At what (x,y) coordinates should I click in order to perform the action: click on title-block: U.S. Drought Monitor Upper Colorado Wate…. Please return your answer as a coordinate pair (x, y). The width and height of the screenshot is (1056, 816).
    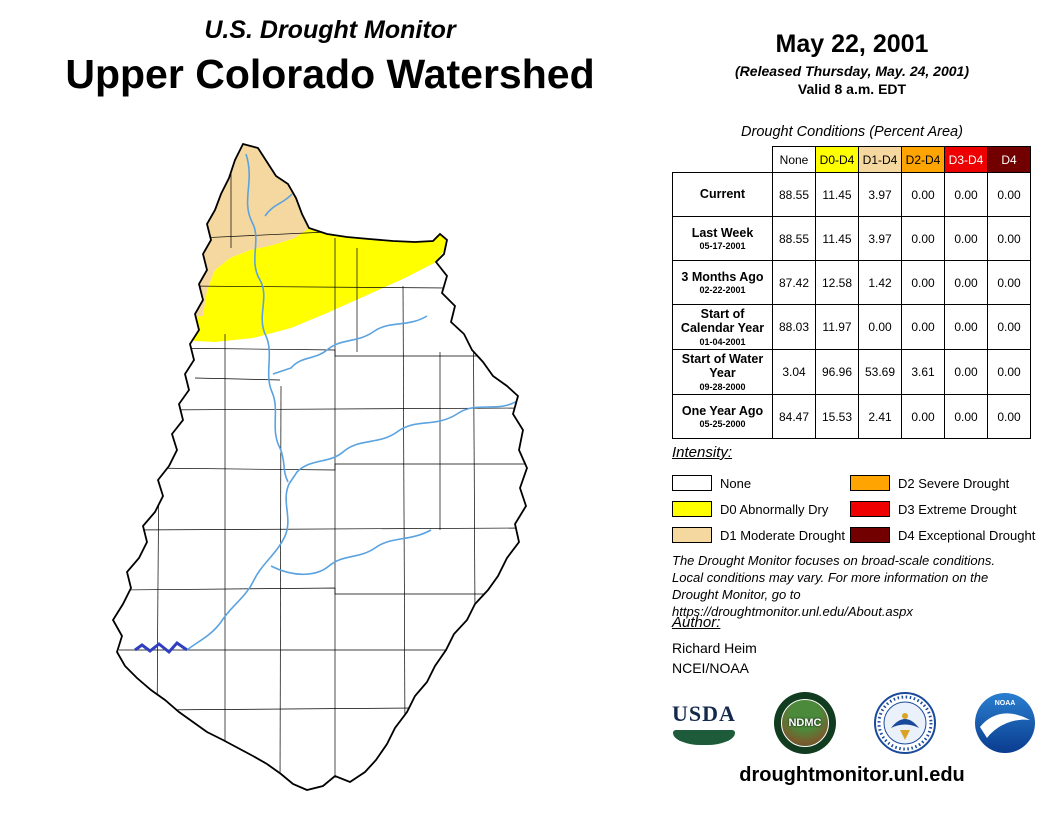
    Looking at the image, I should click on (330, 57).